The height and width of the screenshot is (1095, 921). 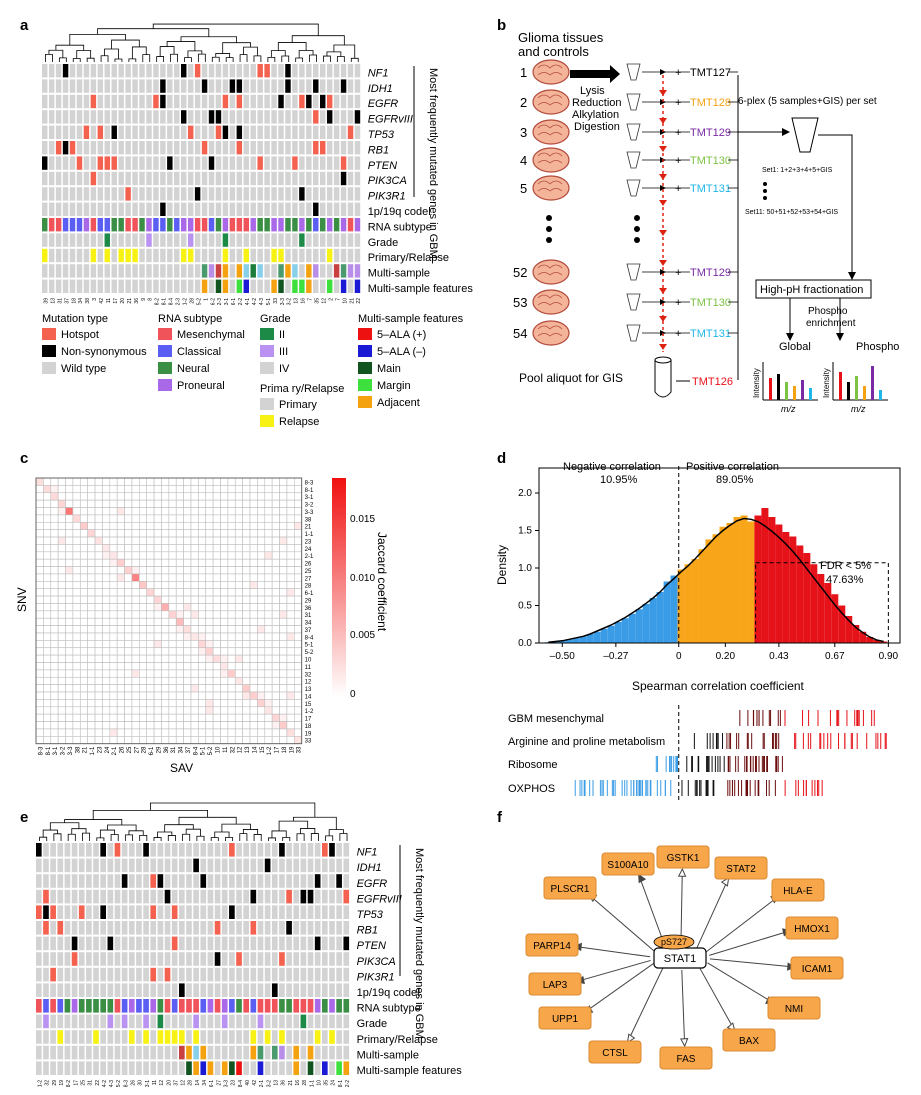 I want to click on pd-x-tick-label: –0.50, so click(x=562, y=656).